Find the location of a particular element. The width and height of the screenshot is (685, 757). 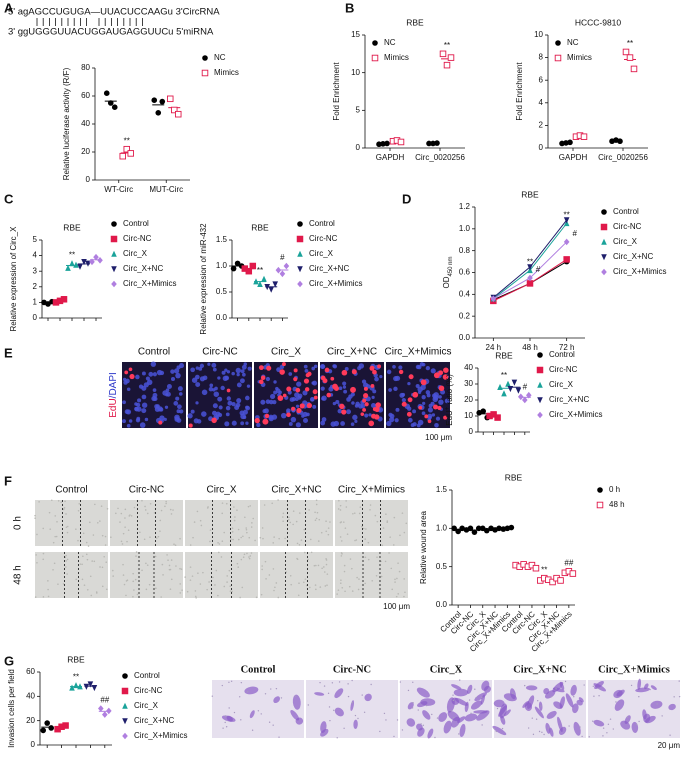

y-tick-label: 0 is located at coordinates (471, 431).